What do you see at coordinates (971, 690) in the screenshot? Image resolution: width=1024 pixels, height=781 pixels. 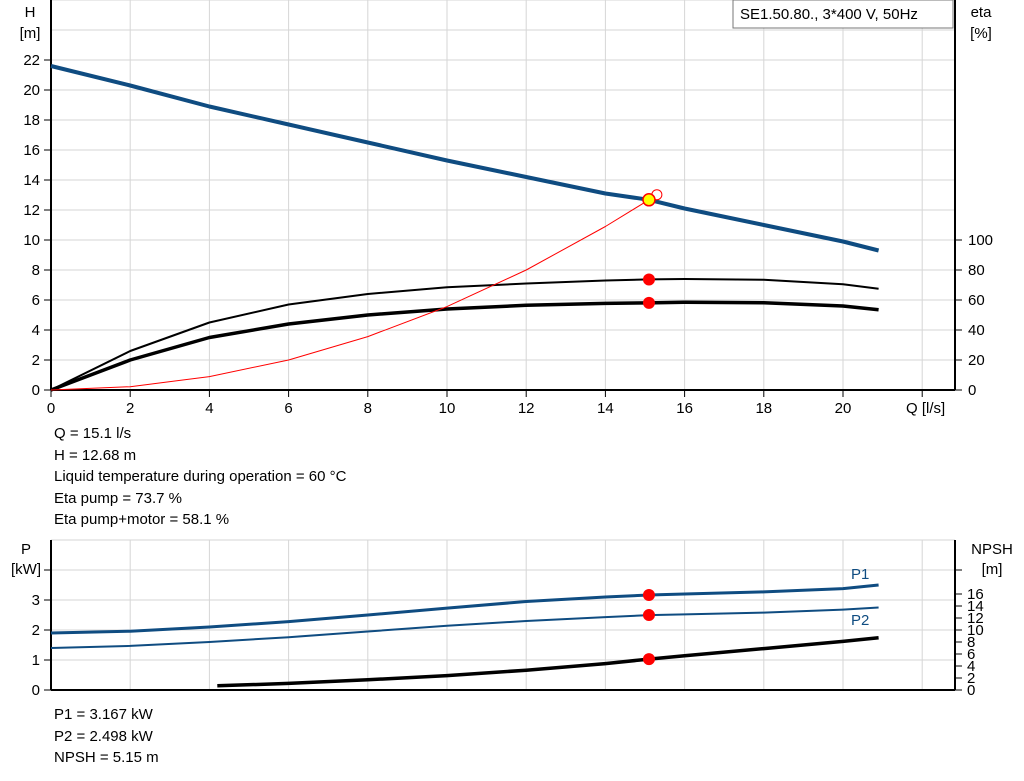 I see `npsh-tick-label: 0` at bounding box center [971, 690].